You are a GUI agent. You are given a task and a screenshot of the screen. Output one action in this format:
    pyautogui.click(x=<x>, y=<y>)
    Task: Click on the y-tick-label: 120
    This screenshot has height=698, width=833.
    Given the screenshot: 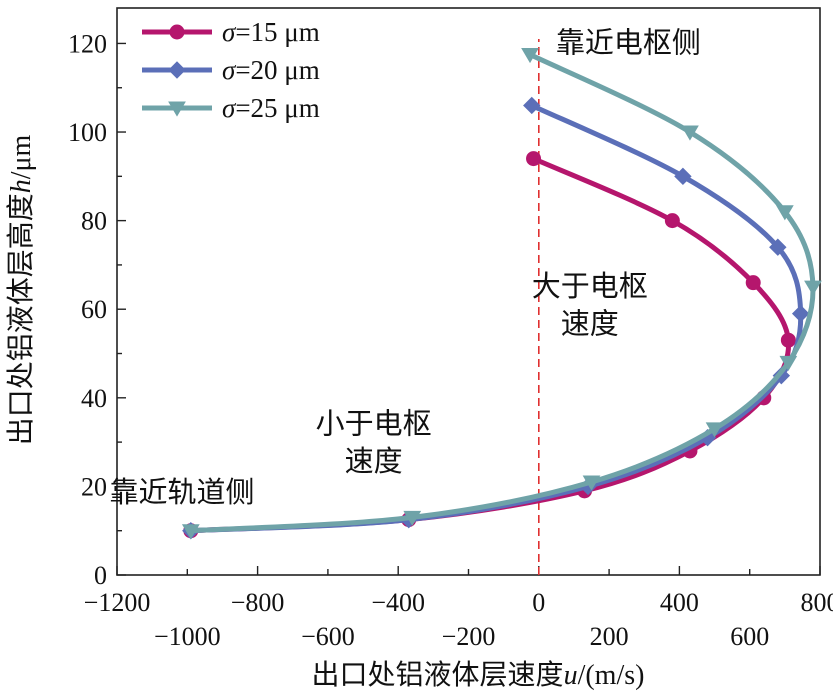 What is the action you would take?
    pyautogui.click(x=87, y=43)
    